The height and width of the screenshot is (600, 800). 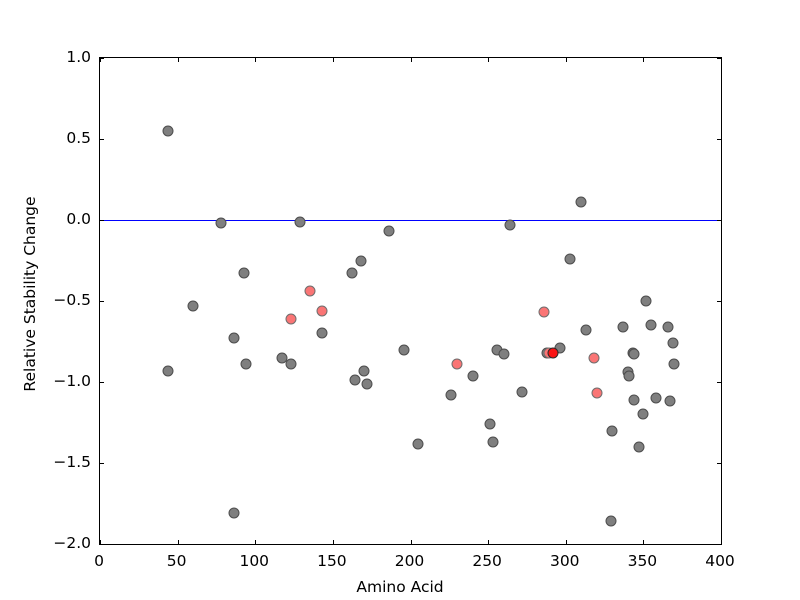 I want to click on x-axis-label: Amino Acid, so click(x=400, y=587).